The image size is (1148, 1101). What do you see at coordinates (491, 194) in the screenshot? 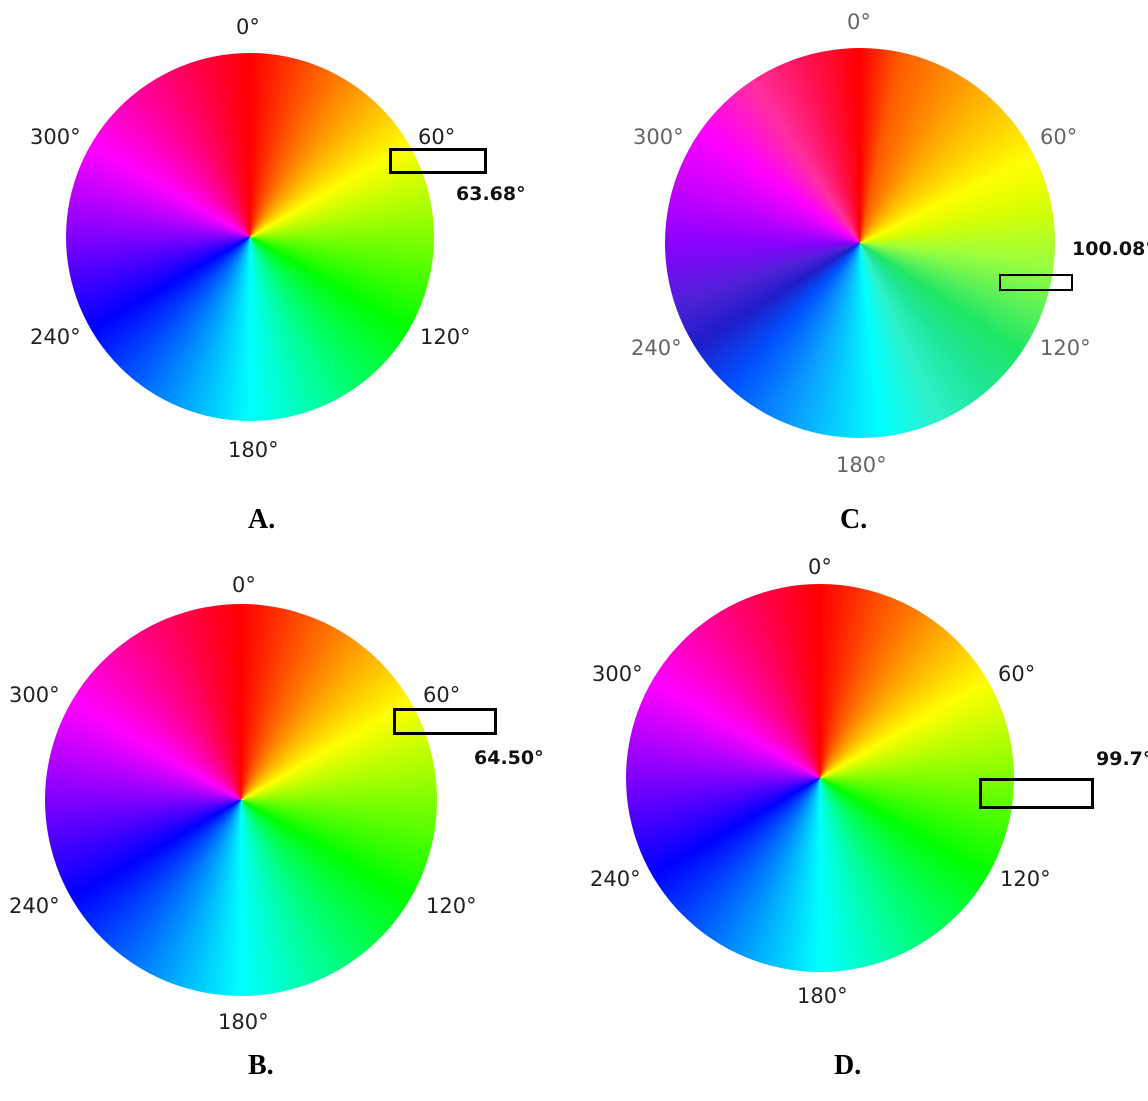
I see `highlight-value: 63.68°` at bounding box center [491, 194].